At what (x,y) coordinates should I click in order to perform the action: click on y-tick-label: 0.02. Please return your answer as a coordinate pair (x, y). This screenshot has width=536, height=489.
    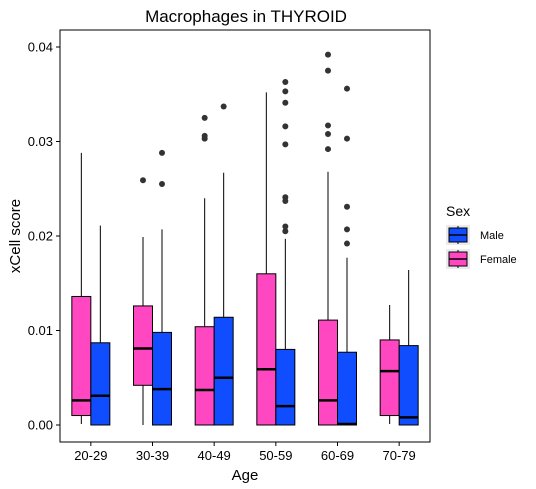
    Looking at the image, I should click on (40, 236).